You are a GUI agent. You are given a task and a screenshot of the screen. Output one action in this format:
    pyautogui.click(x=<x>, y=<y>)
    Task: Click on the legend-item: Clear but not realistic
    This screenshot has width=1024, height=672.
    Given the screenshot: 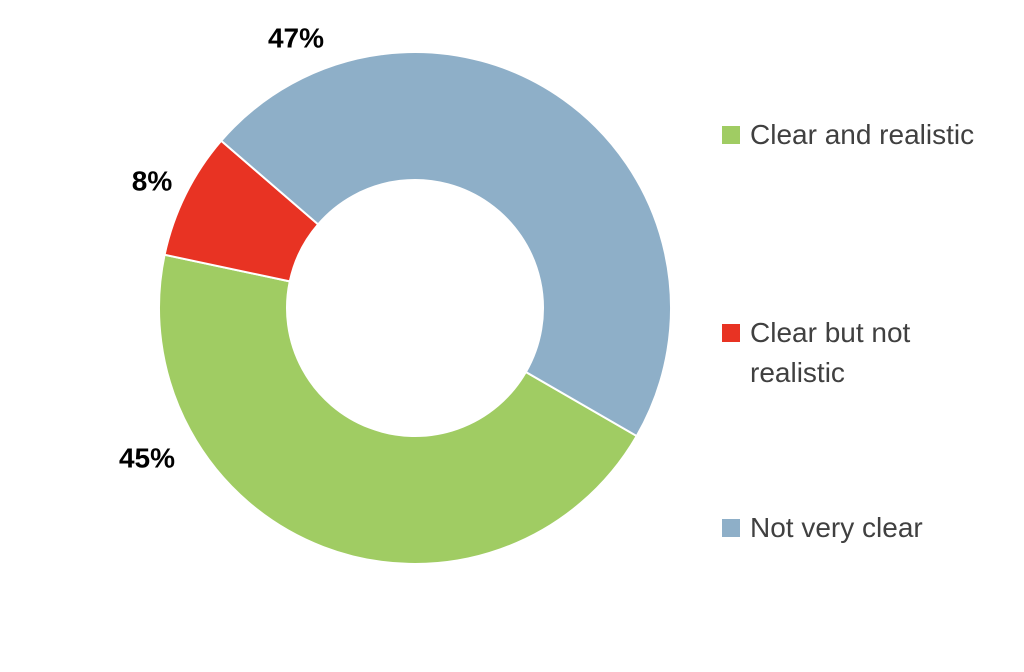 What is the action you would take?
    pyautogui.click(x=867, y=353)
    